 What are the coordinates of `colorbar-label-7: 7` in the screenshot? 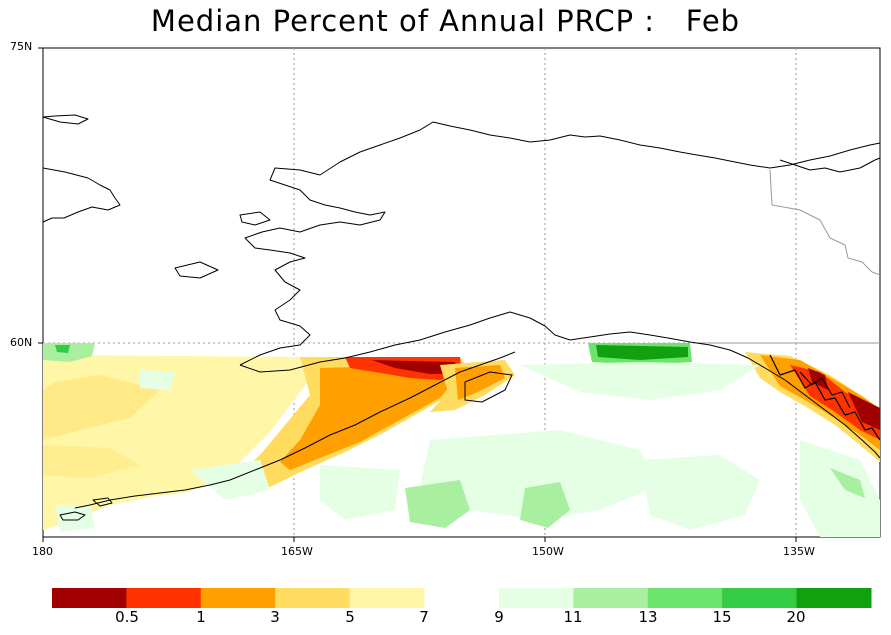 It's located at (424, 617).